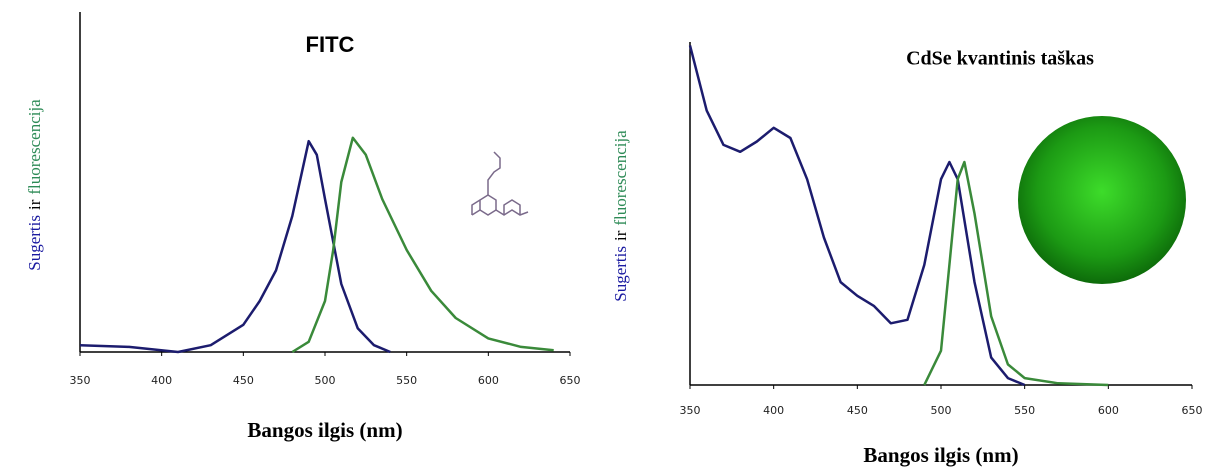 The width and height of the screenshot is (1219, 468). What do you see at coordinates (500, 183) in the screenshot?
I see `fitc-molecule` at bounding box center [500, 183].